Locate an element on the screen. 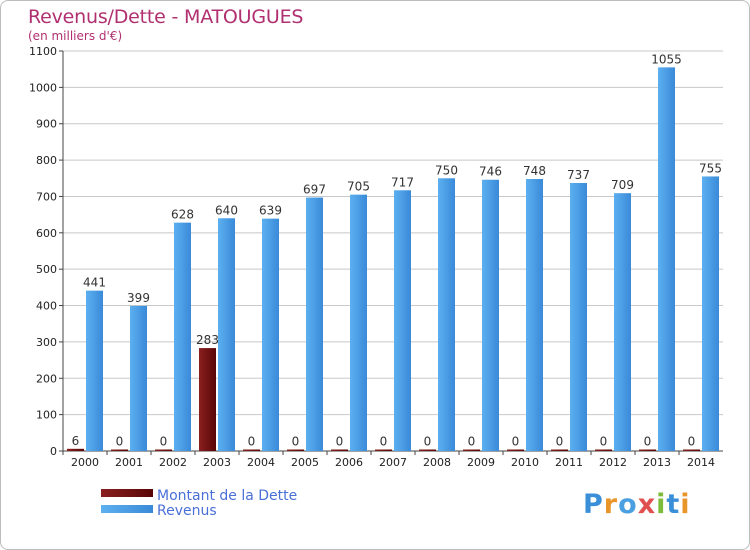 This screenshot has width=750, height=550. x-tick-label: 2013 is located at coordinates (657, 462).